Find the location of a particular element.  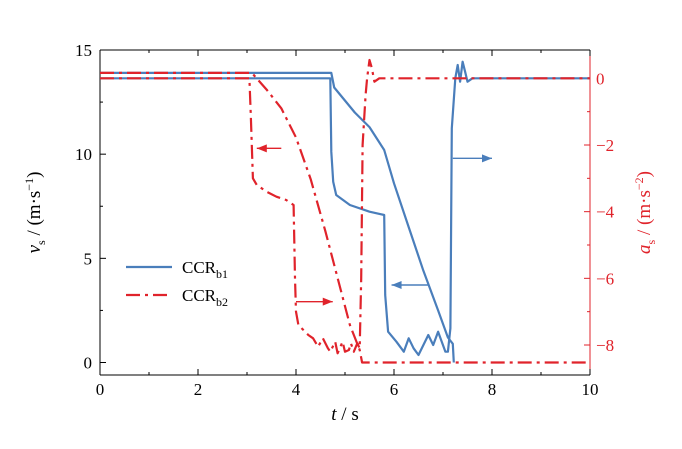

y-axis-left: 0 5 10 15 is located at coordinates (90, 207).